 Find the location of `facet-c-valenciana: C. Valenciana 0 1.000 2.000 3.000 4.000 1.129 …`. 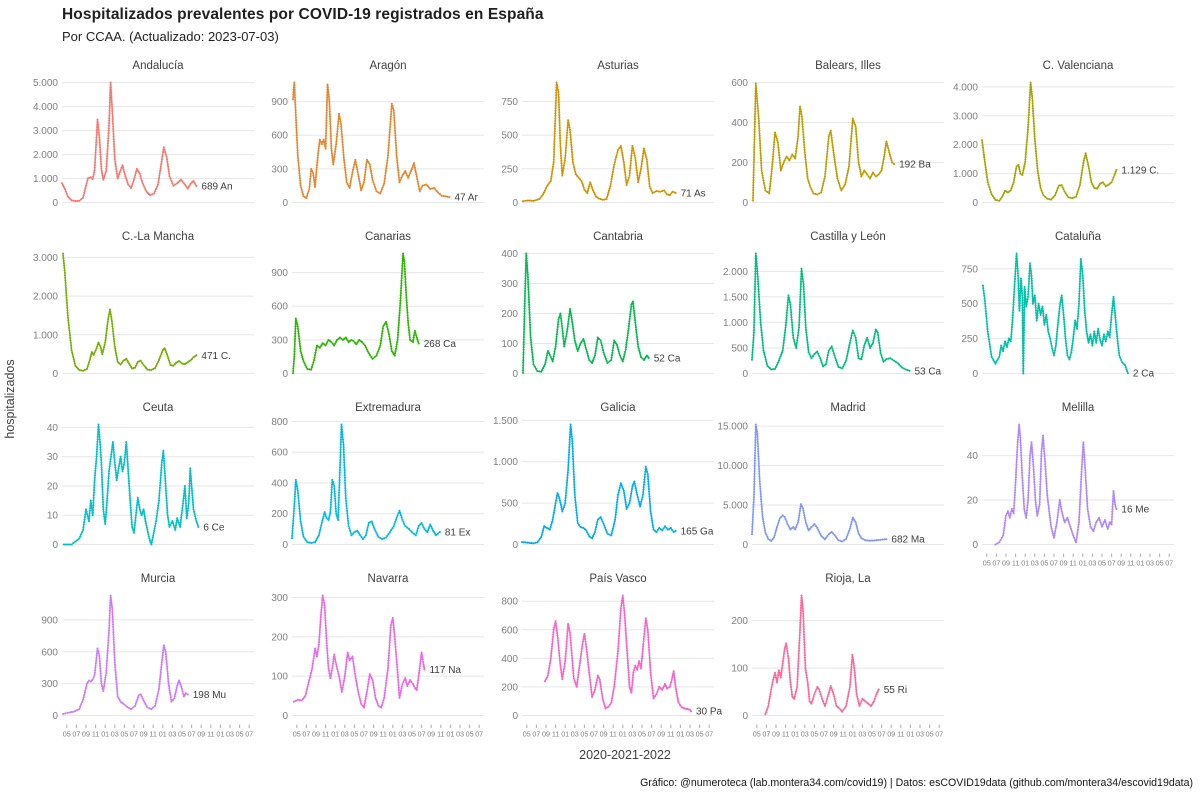

facet-c-valenciana: C. Valenciana 0 1.000 2.000 3.000 4.000 1.129 … is located at coordinates (1067, 141).